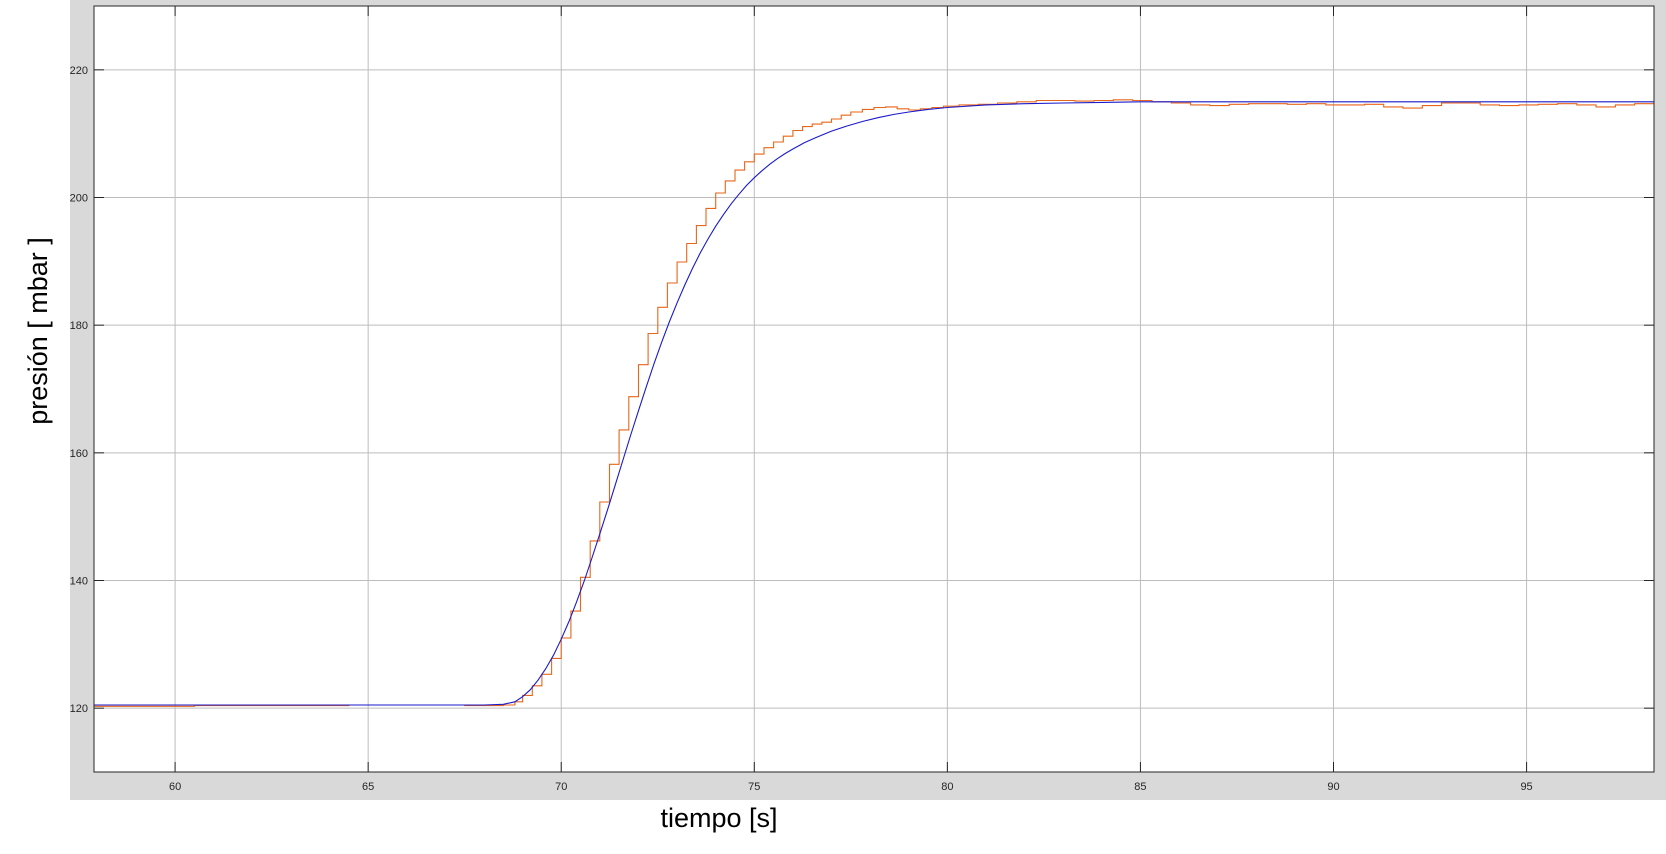 The width and height of the screenshot is (1666, 854). I want to click on y-tick-label: 120, so click(79, 709).